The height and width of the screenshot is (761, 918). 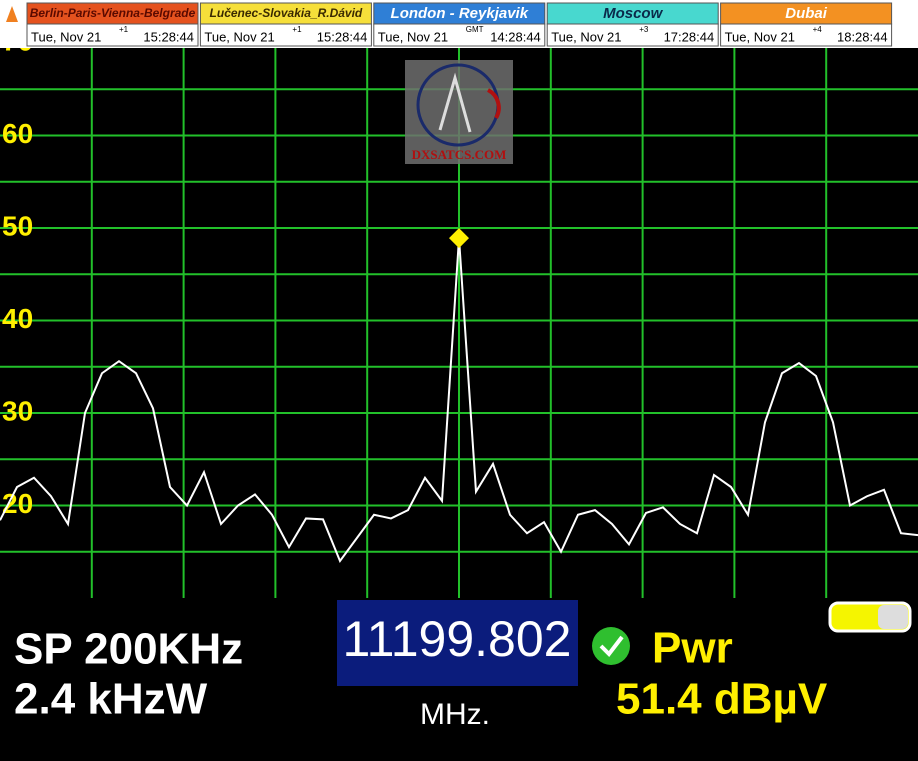 I want to click on frequency-box, so click(x=457, y=643).